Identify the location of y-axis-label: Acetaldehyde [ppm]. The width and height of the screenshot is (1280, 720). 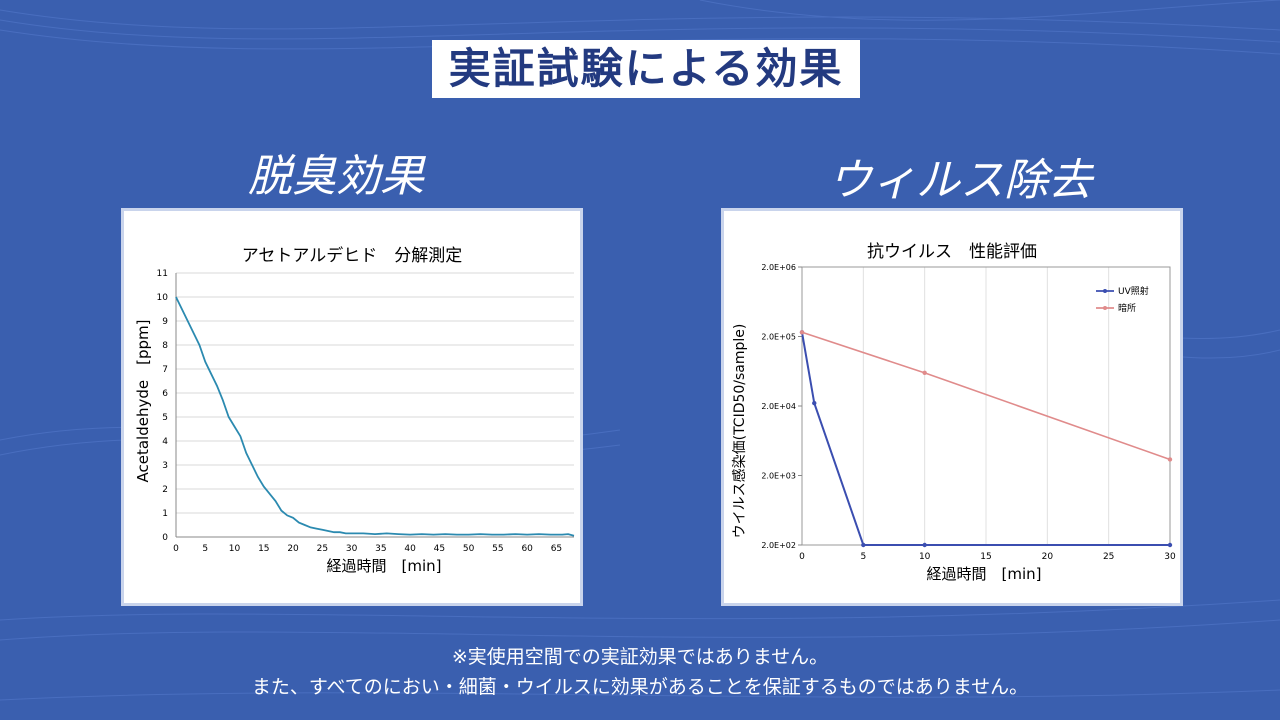
(143, 401).